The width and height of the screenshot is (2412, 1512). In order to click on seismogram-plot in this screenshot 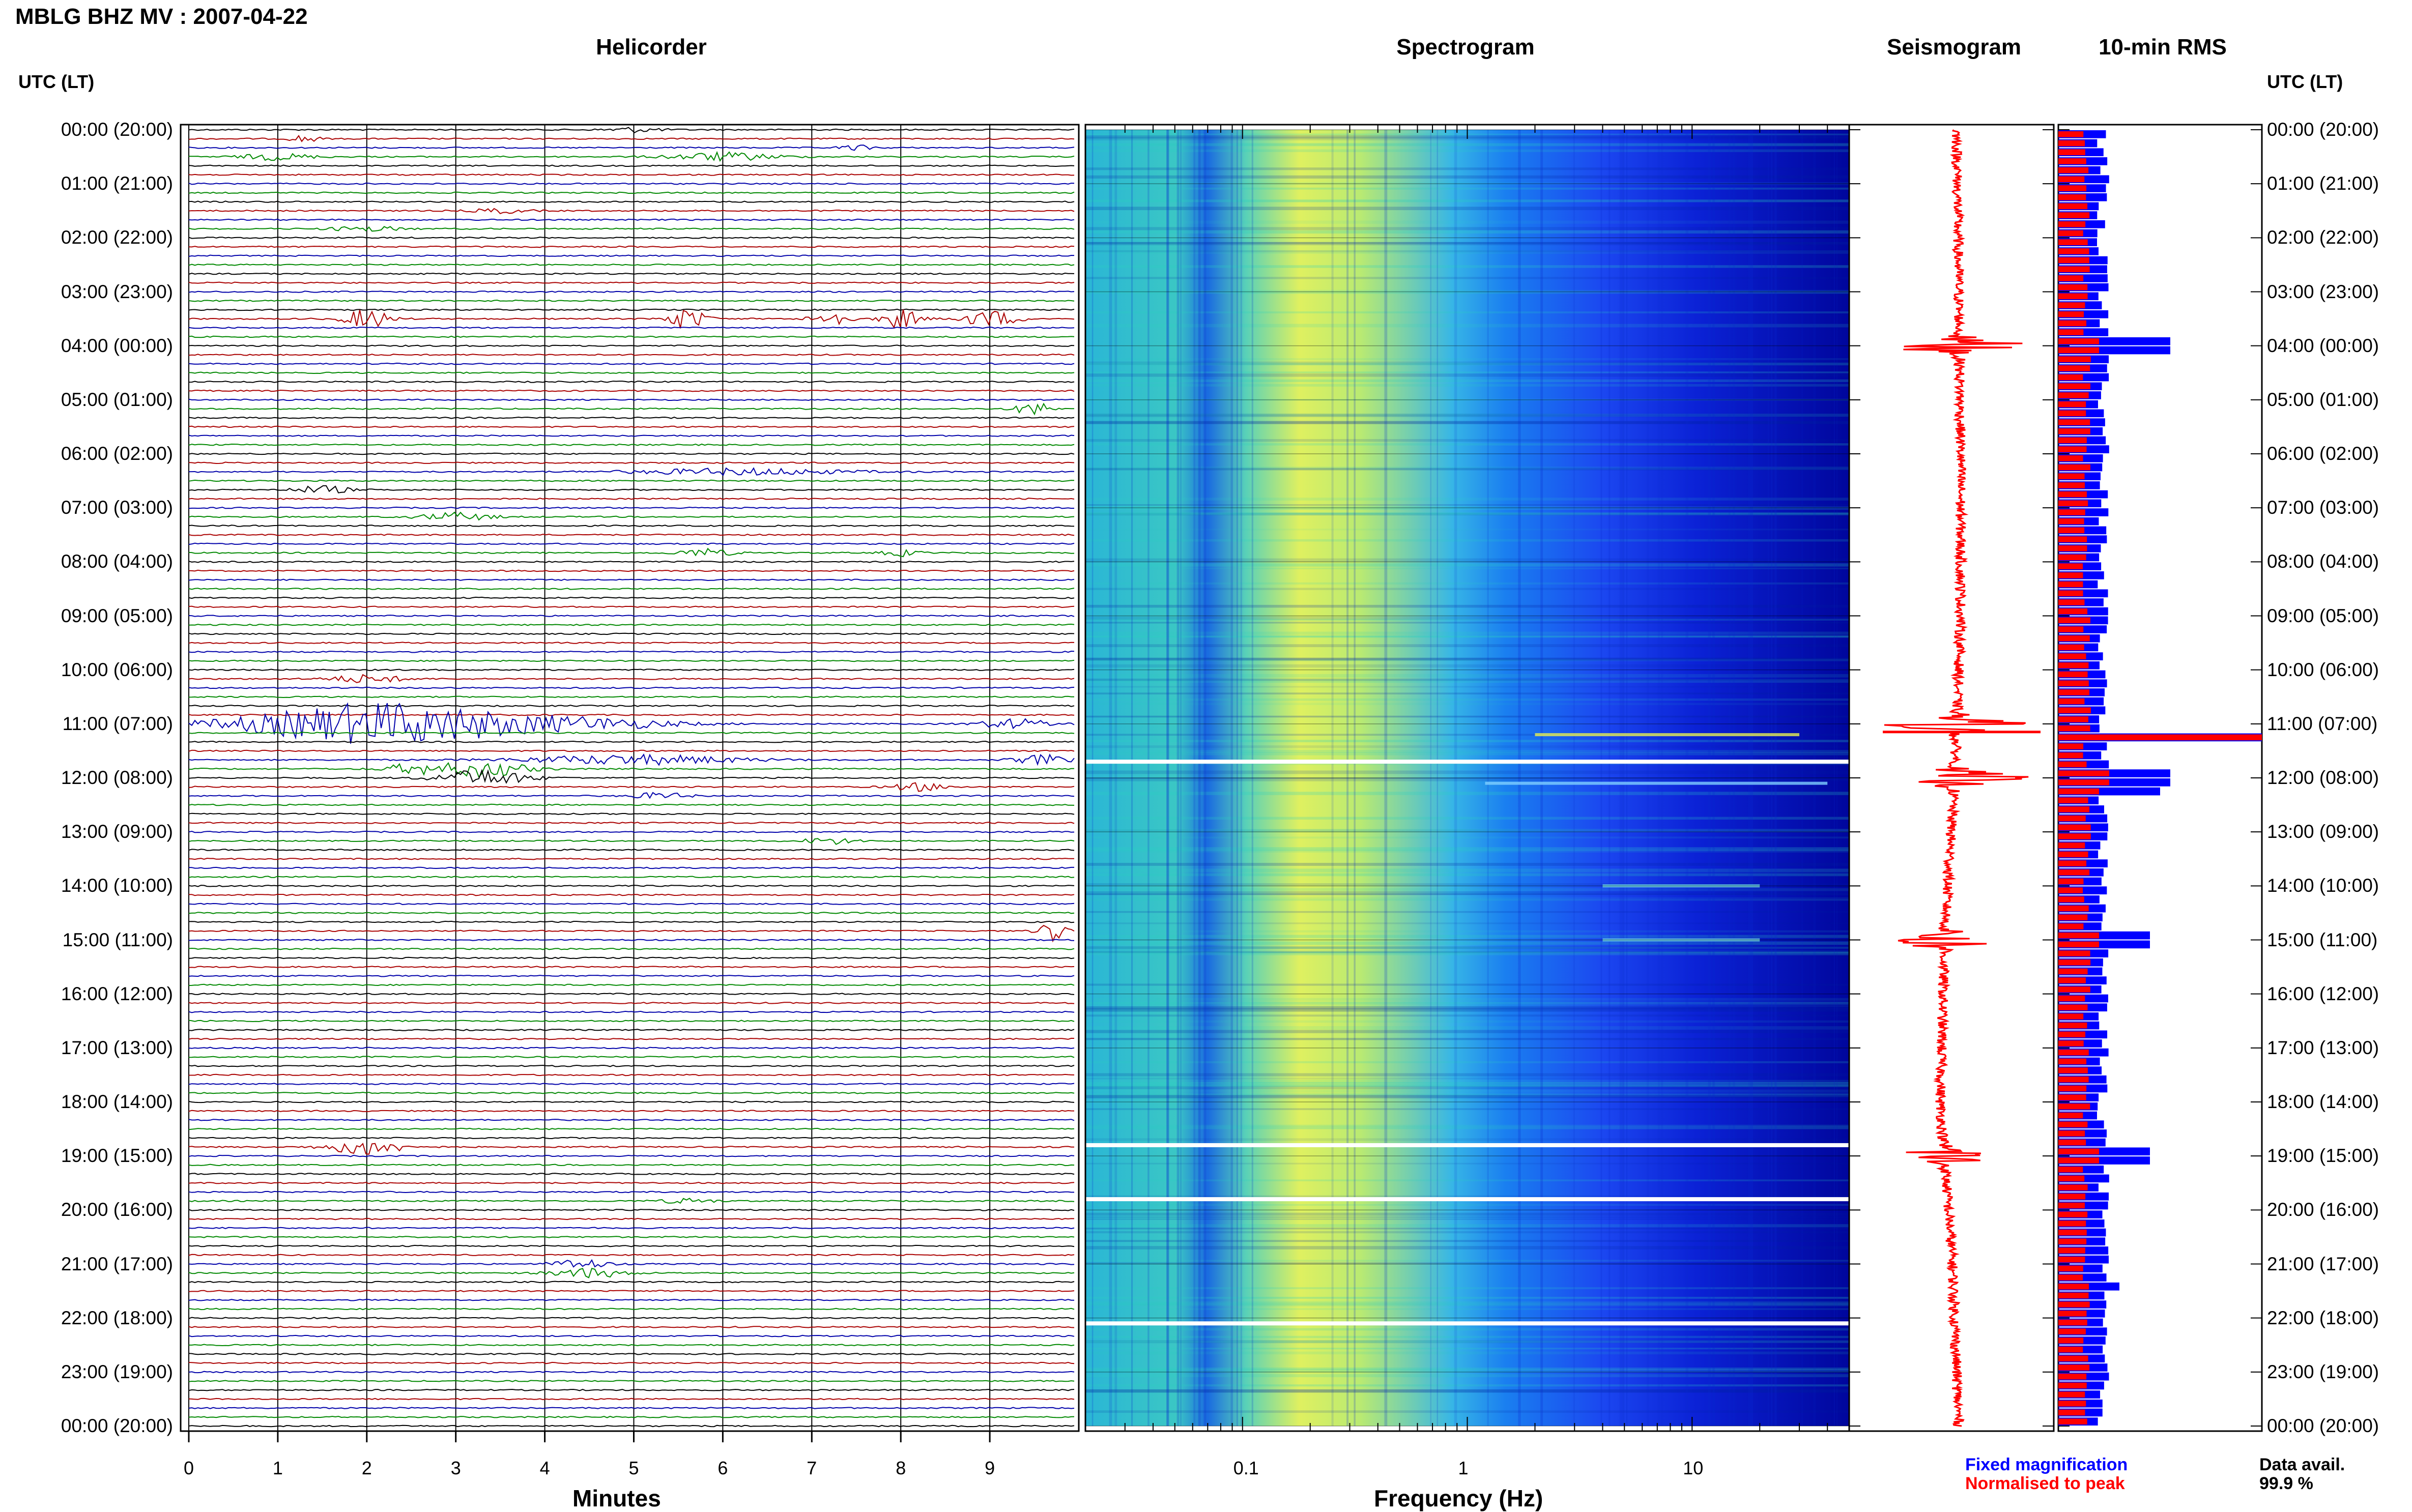, I will do `click(1952, 778)`.